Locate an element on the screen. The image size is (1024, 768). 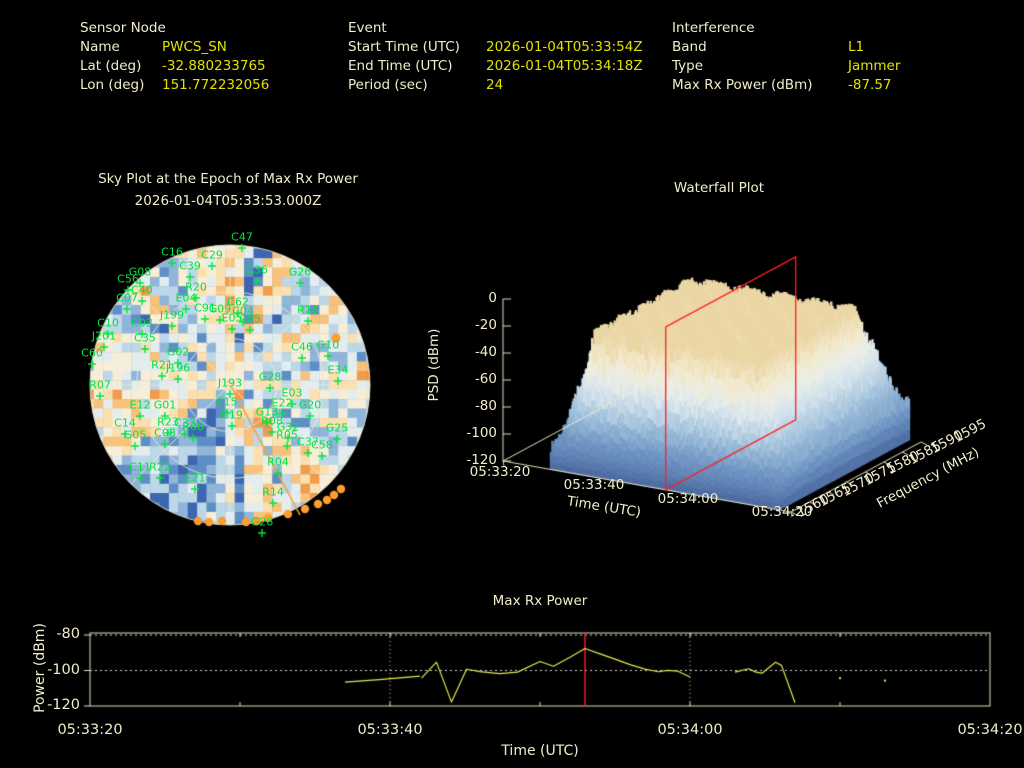
interference-band-value: L1 is located at coordinates (856, 47).